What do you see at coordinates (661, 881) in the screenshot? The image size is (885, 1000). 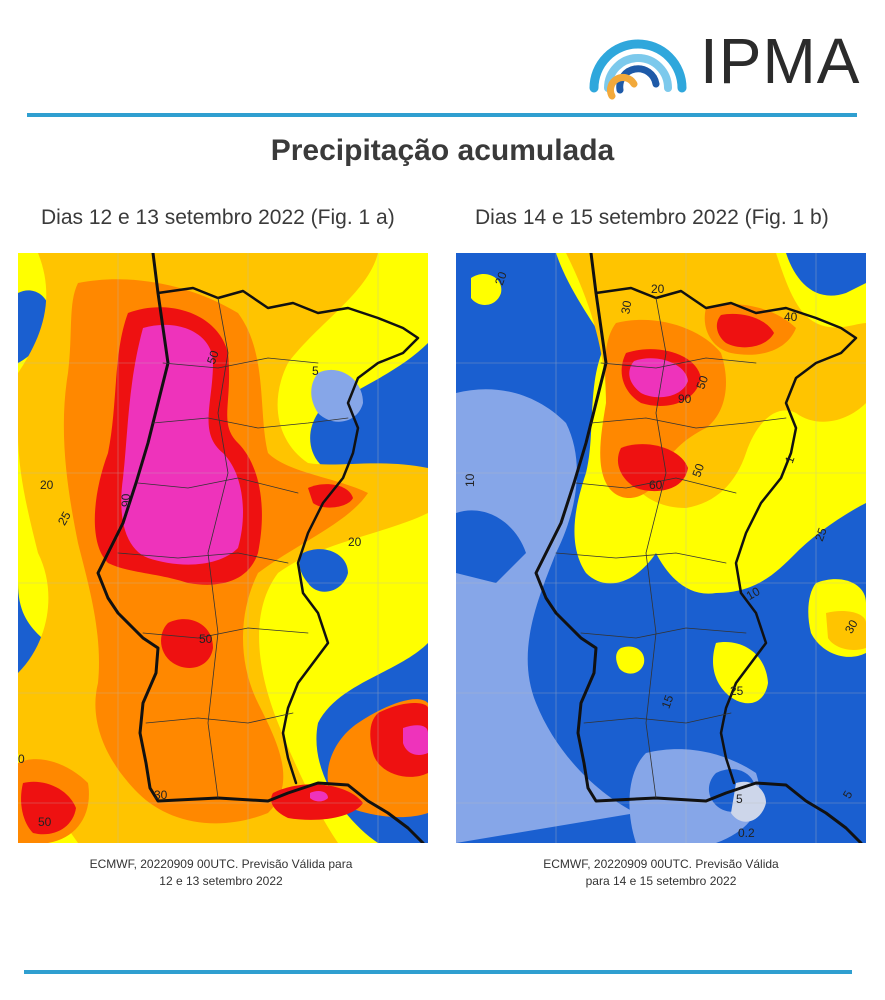 I see `caption-line: para 14 e 15 setembro 2022` at bounding box center [661, 881].